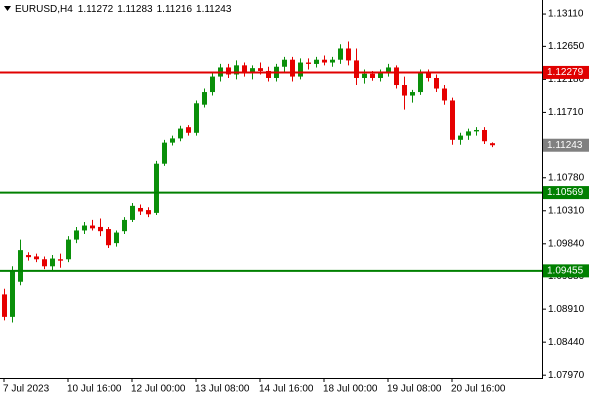 The height and width of the screenshot is (400, 590). What do you see at coordinates (135, 9) in the screenshot?
I see `title-high: 1.11283` at bounding box center [135, 9].